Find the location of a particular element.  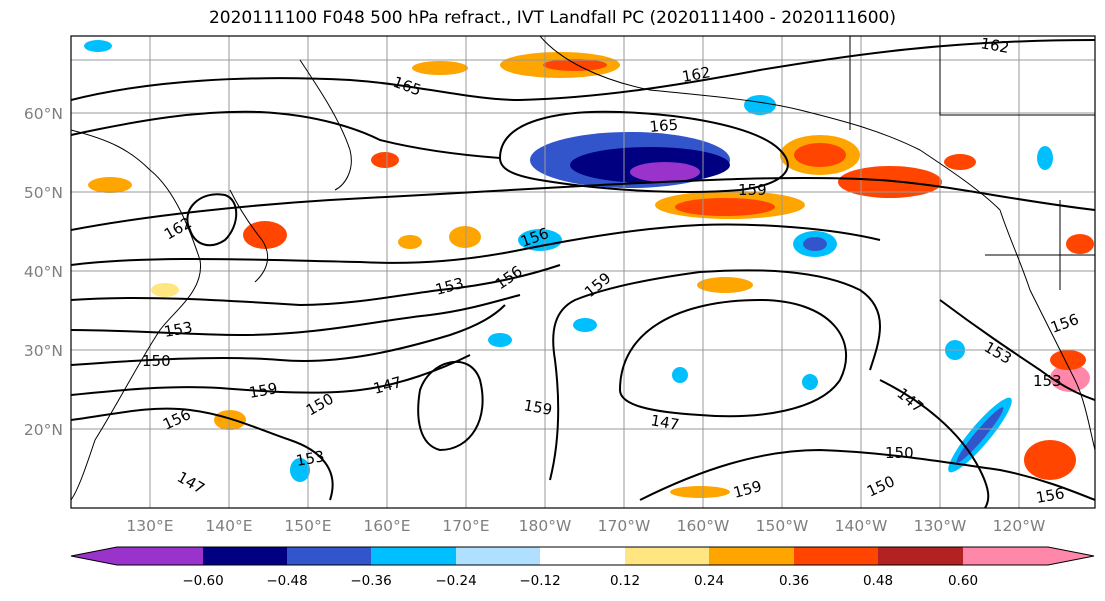

lon-label: 180°W is located at coordinates (545, 526).